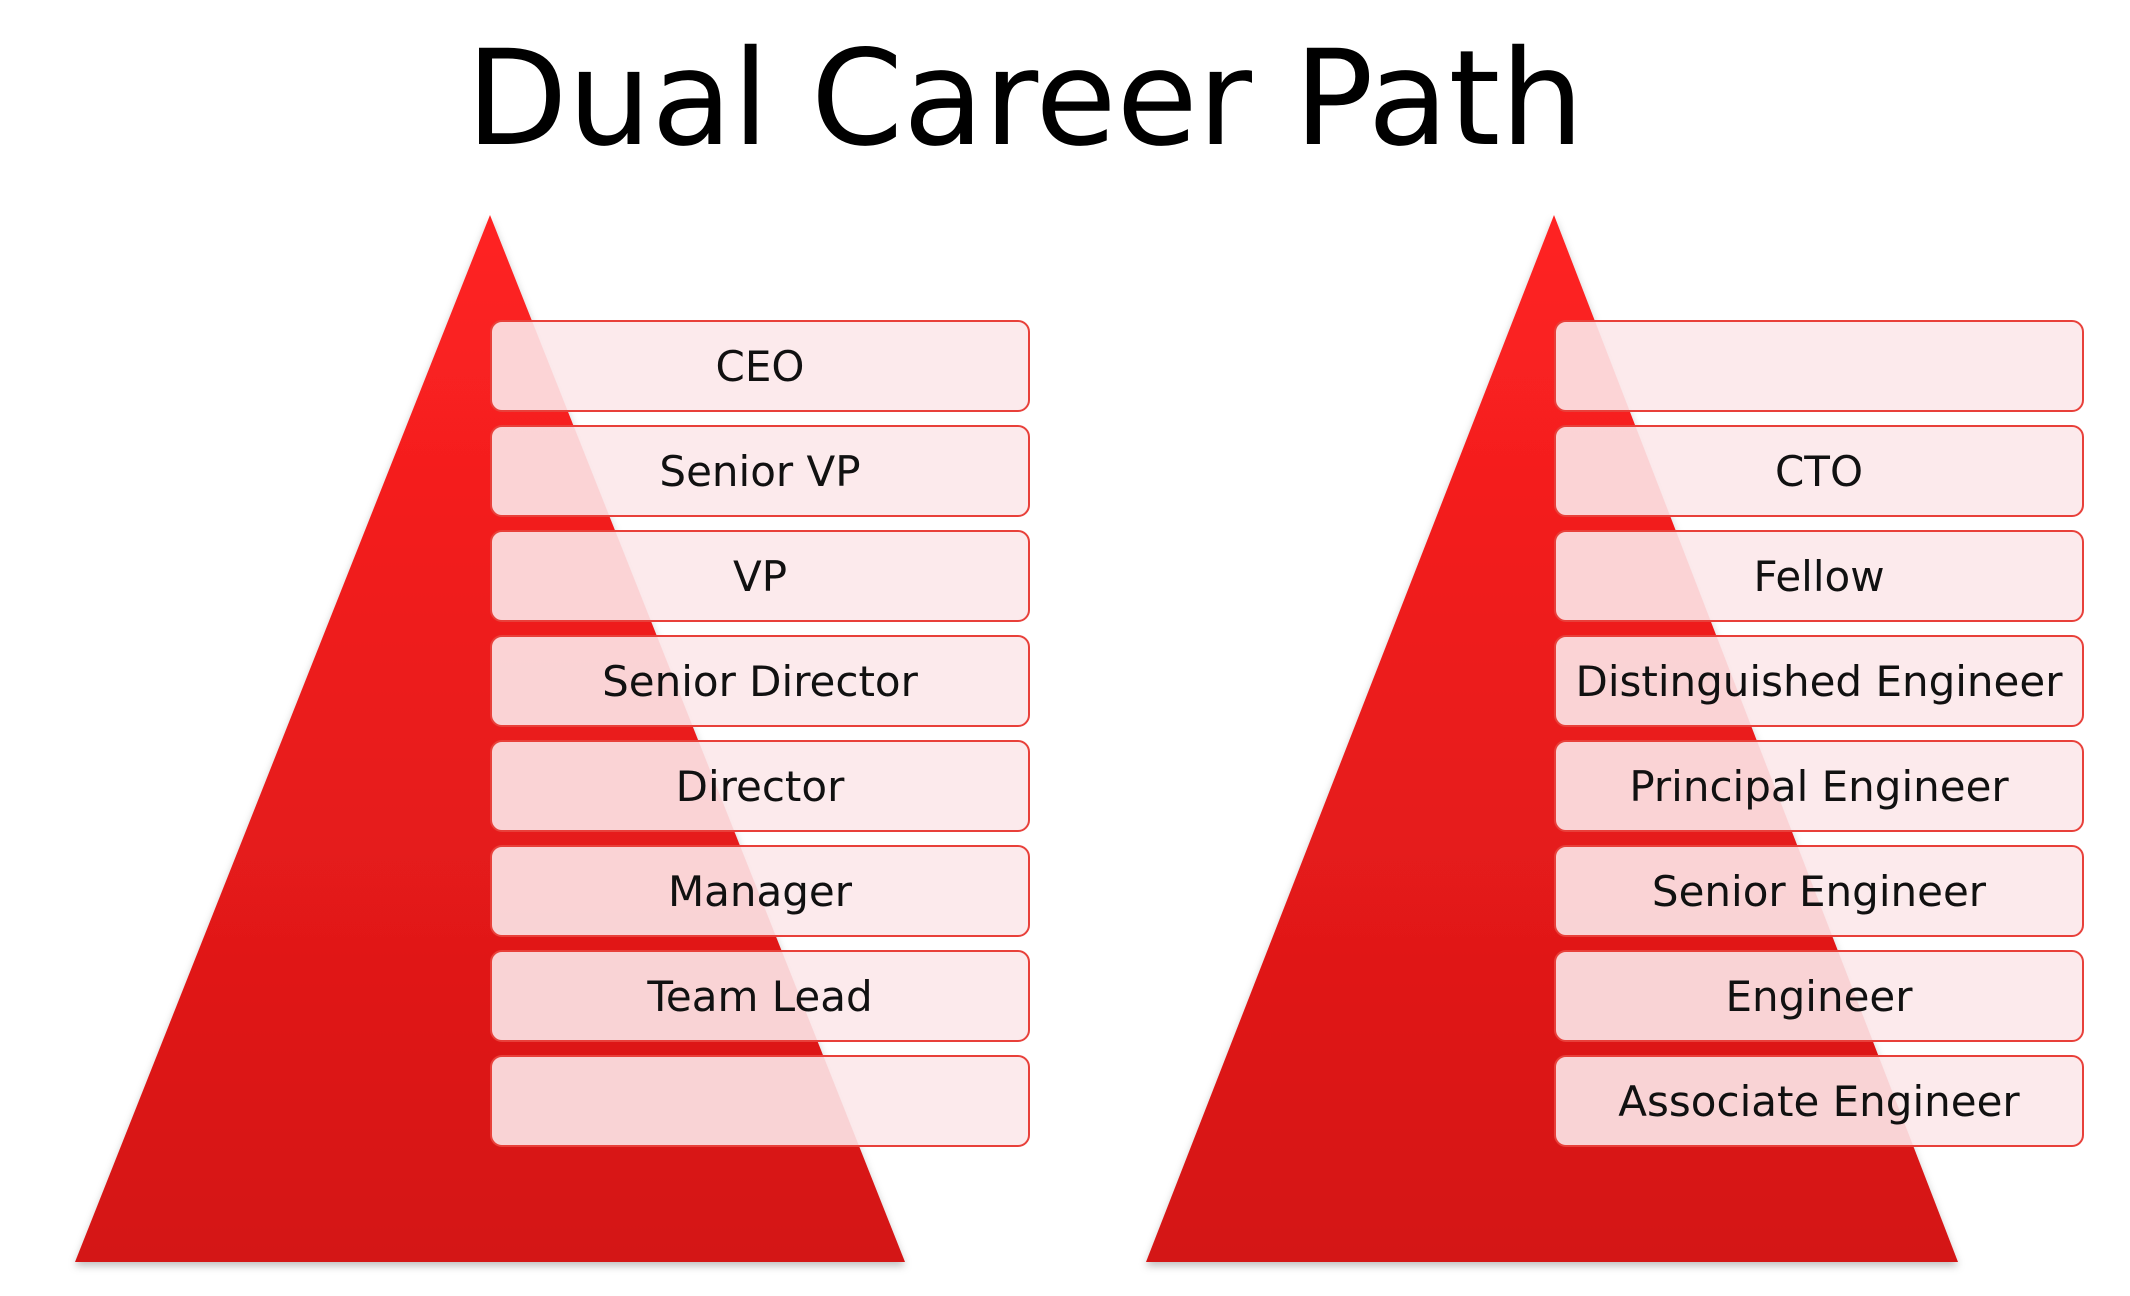 The image size is (2130, 1296). I want to click on technical-level-6: Senior Engineer, so click(1819, 891).